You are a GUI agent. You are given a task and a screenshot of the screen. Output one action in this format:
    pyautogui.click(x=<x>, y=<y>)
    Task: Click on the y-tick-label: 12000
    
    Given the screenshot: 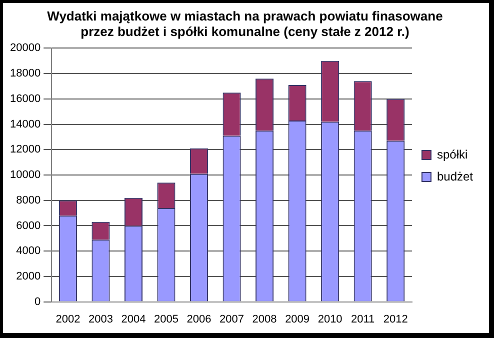 What is the action you would take?
    pyautogui.click(x=25, y=150)
    